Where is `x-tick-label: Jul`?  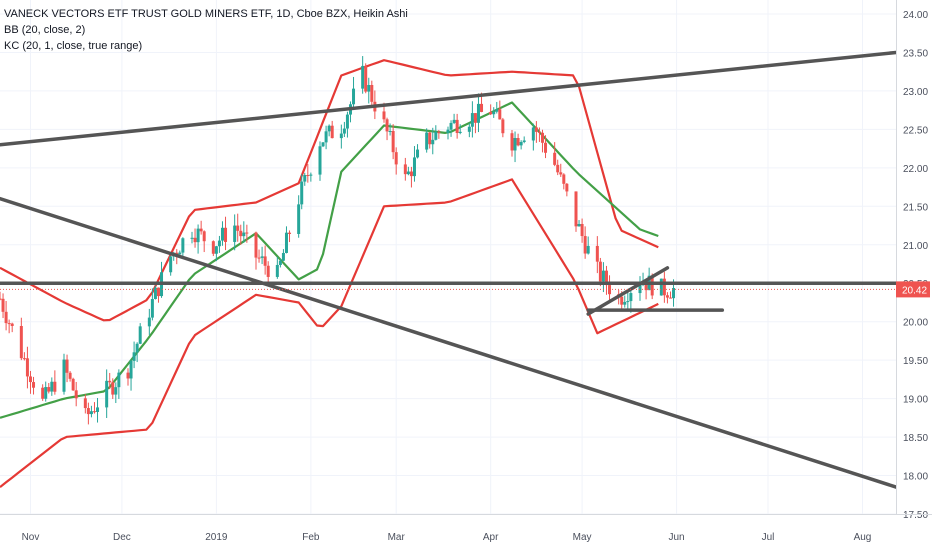
x-tick-label: Jul is located at coordinates (768, 537).